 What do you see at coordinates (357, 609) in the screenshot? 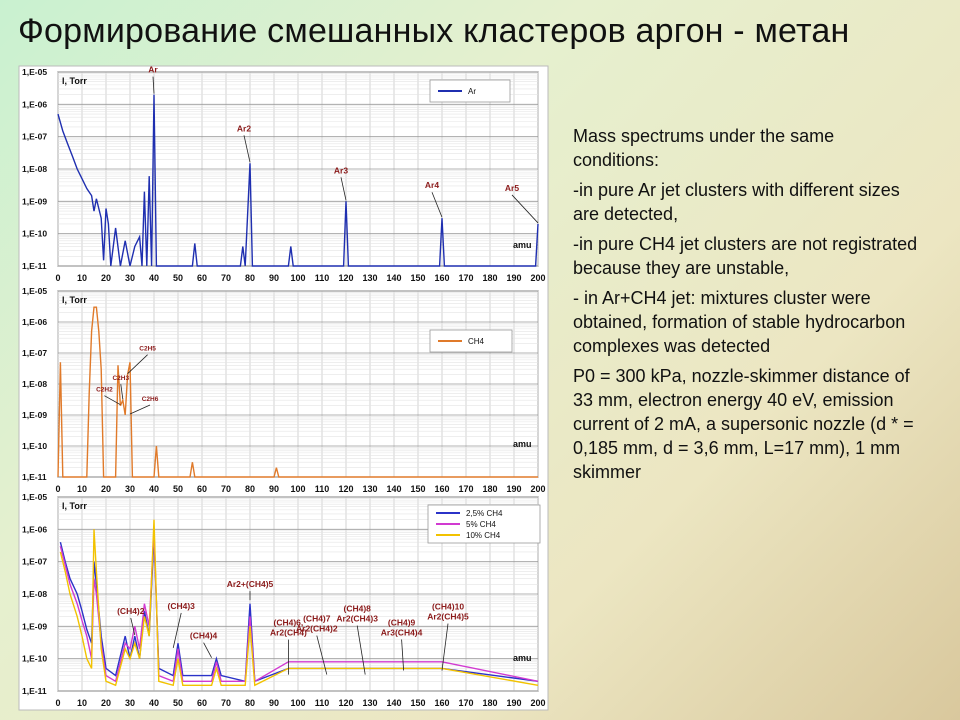
I see `annotation-label: (CH4)8` at bounding box center [357, 609].